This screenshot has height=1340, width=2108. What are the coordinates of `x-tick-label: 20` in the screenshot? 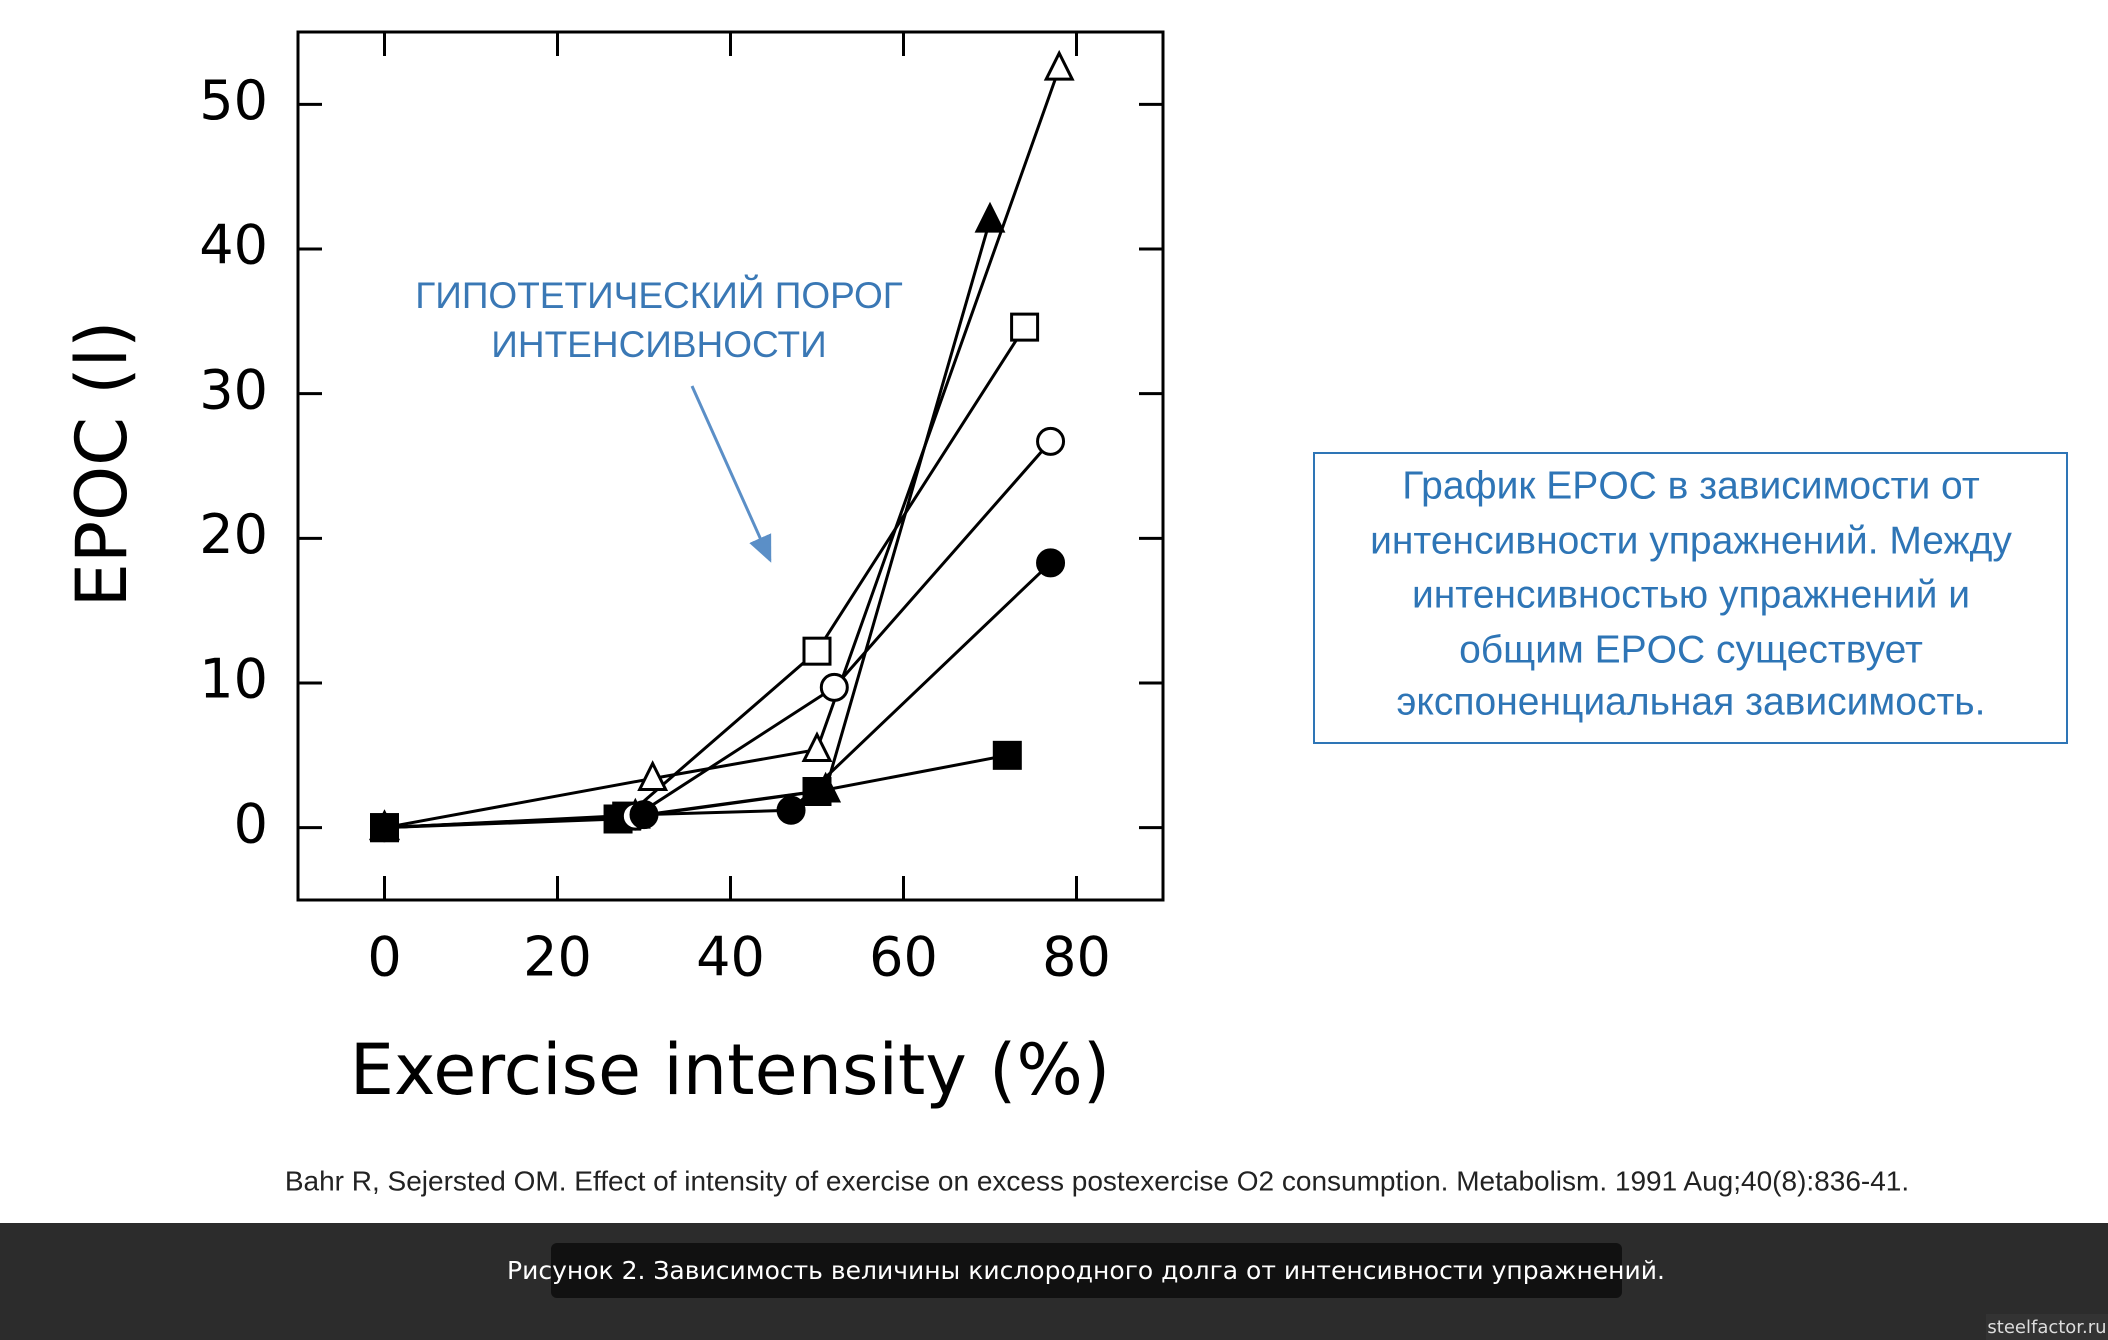 It's located at (557, 957).